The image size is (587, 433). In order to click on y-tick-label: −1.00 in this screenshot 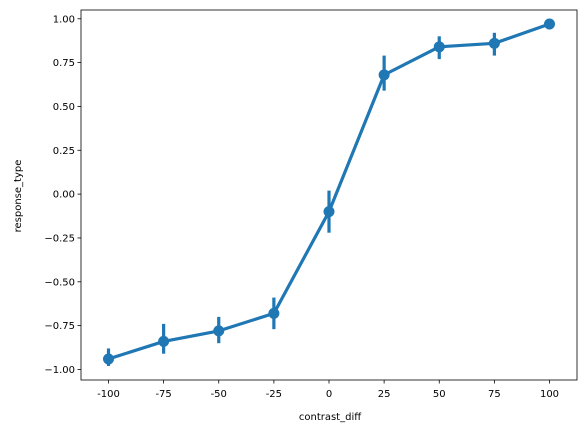, I will do `click(59, 370)`.